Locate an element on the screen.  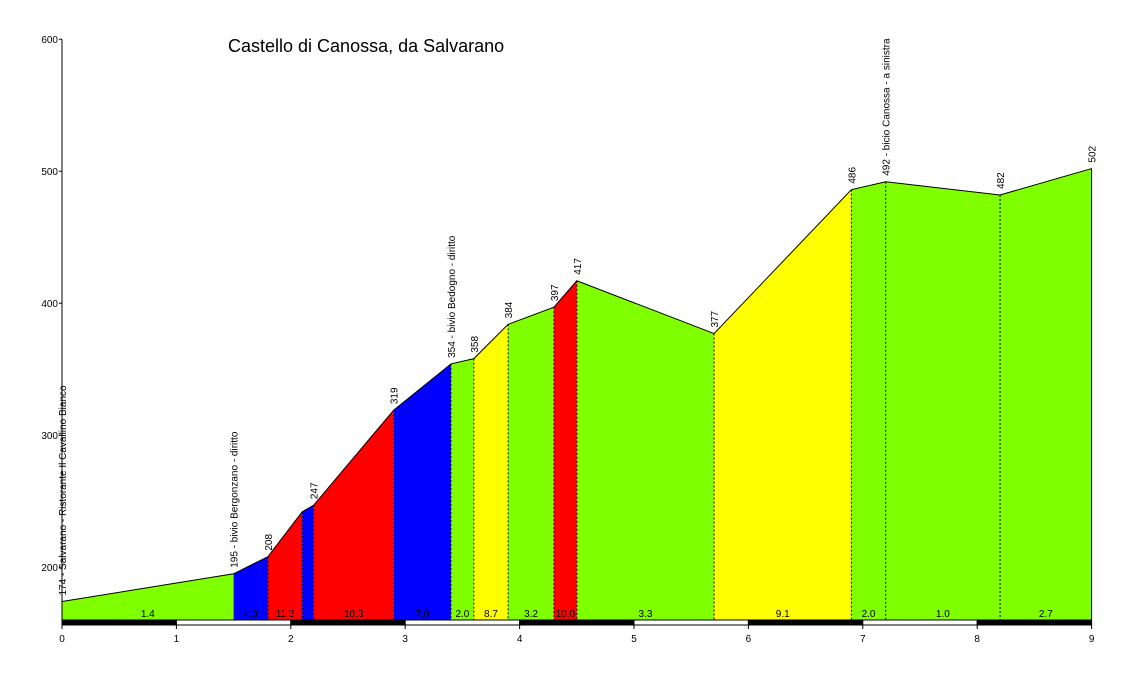
km-scale-bar: 0 1 2 3 4 5 6 7 8 9 is located at coordinates (577, 632).